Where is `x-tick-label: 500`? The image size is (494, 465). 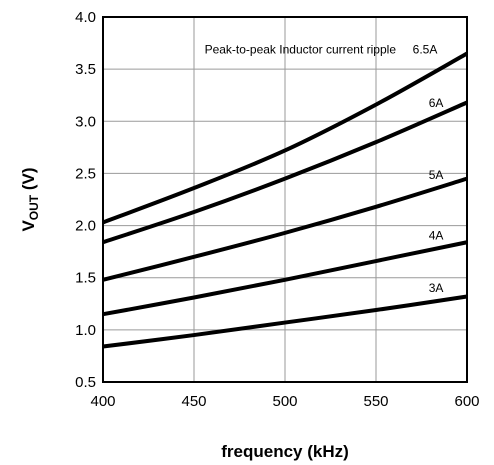 x-tick-label: 500 is located at coordinates (284, 401).